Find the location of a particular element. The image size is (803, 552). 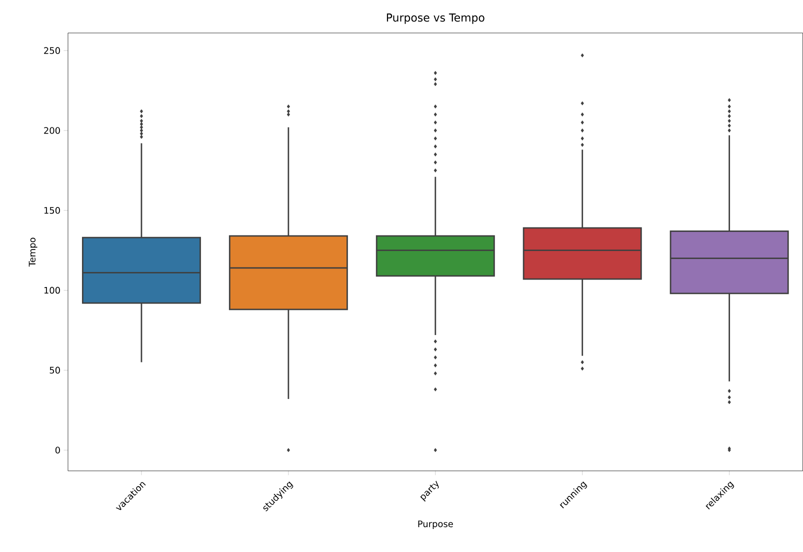

y-tick-label: 0 is located at coordinates (57, 450).